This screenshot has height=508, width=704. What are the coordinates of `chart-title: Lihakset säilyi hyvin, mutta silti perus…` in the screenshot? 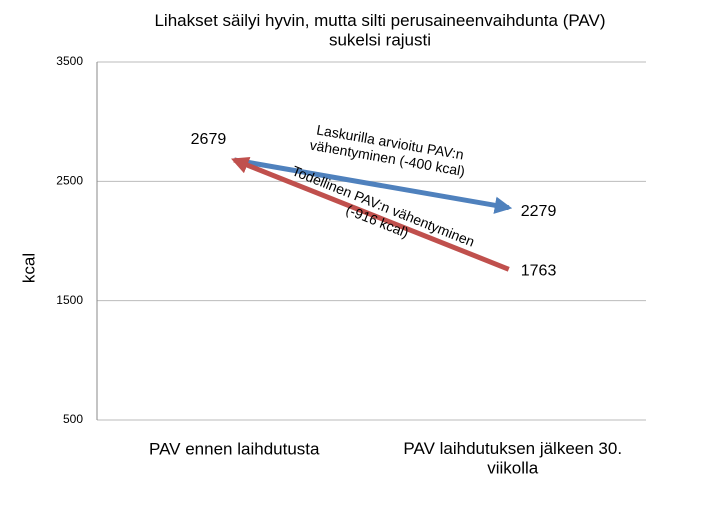 It's located at (379, 30).